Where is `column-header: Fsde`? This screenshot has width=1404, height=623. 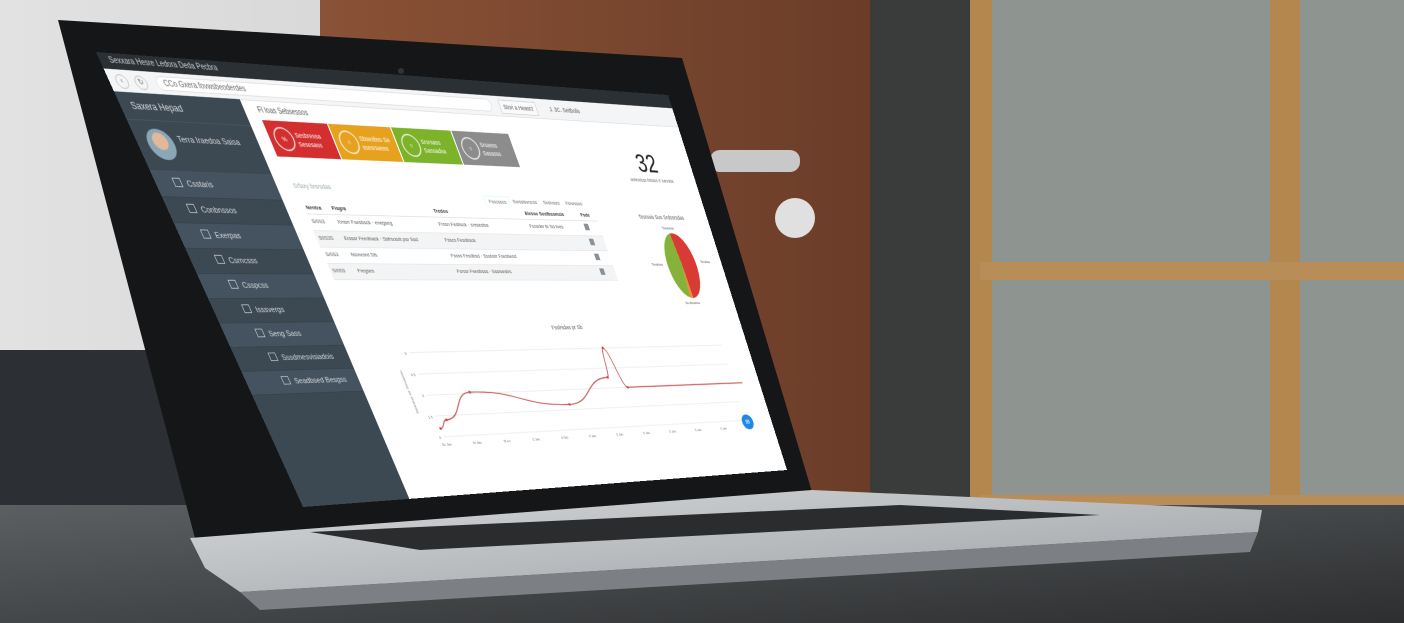 column-header: Fsde is located at coordinates (587, 215).